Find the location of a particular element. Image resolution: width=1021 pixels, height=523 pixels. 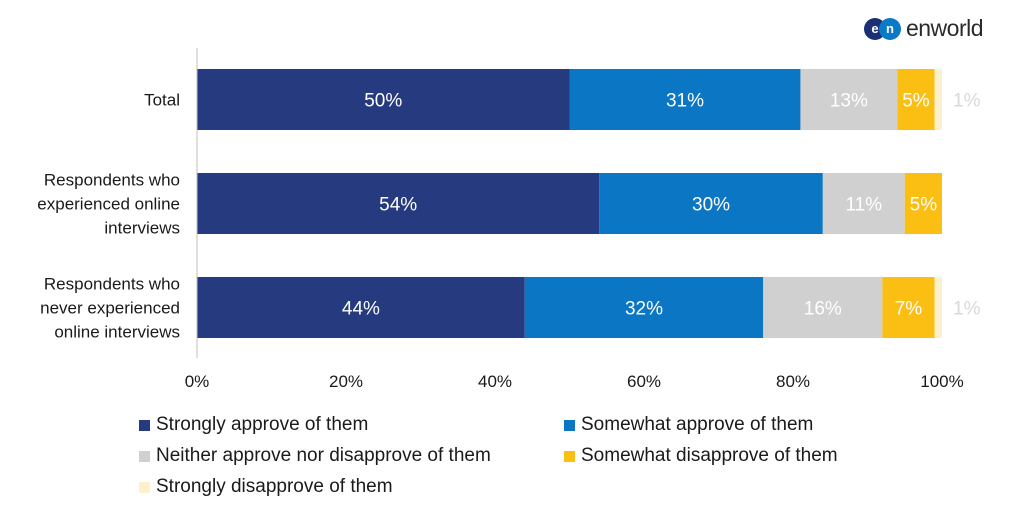

legend-item: Somewhat disapprove of them is located at coordinates (701, 456).